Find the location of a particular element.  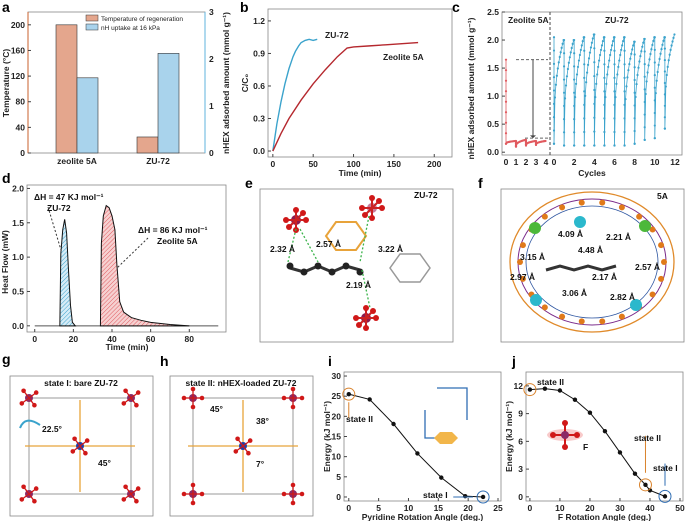

enthalpy-label-zu-72: ΔH = 47 KJ mol⁻¹ is located at coordinates (69, 197).